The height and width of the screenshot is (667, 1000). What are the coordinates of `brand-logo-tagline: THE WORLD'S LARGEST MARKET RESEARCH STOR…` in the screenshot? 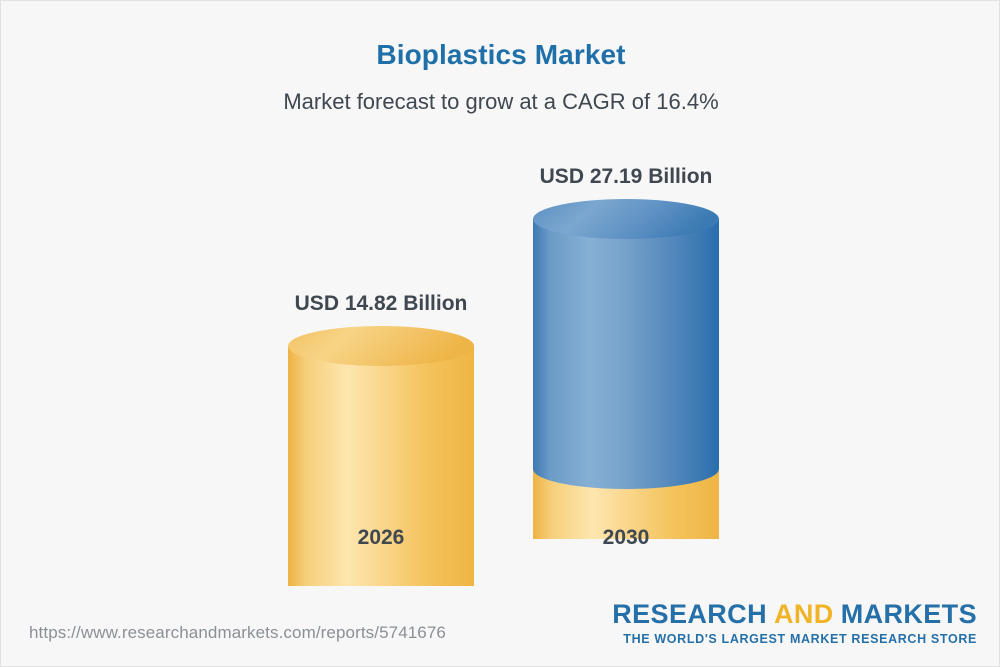 It's located at (800, 639).